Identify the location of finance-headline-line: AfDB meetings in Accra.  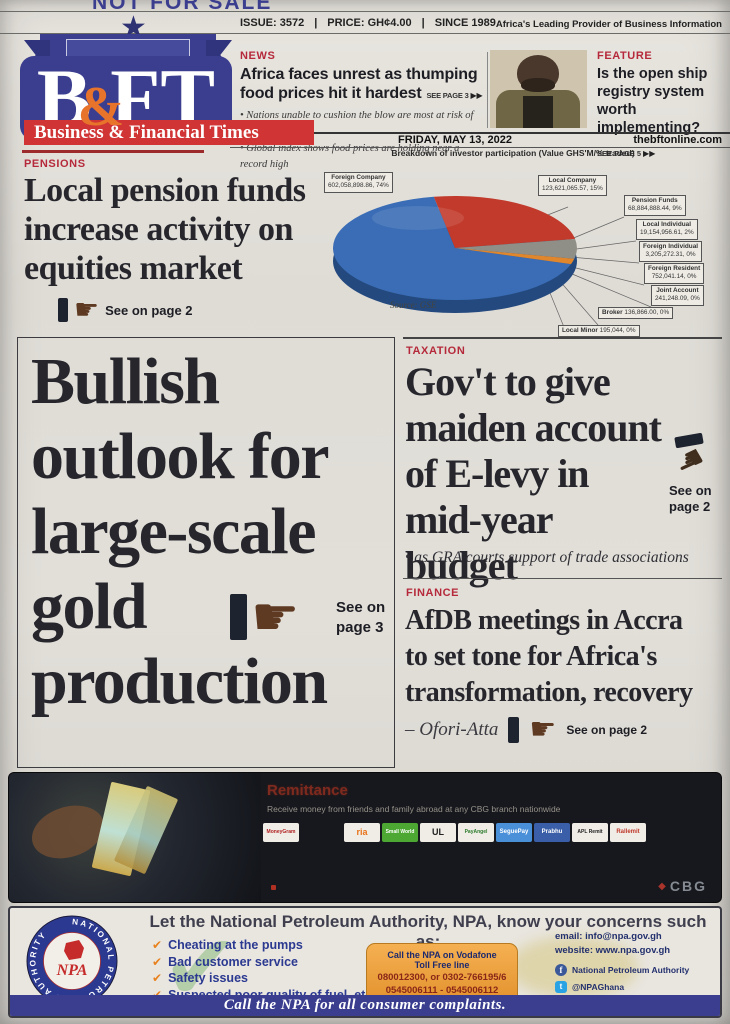
(544, 620).